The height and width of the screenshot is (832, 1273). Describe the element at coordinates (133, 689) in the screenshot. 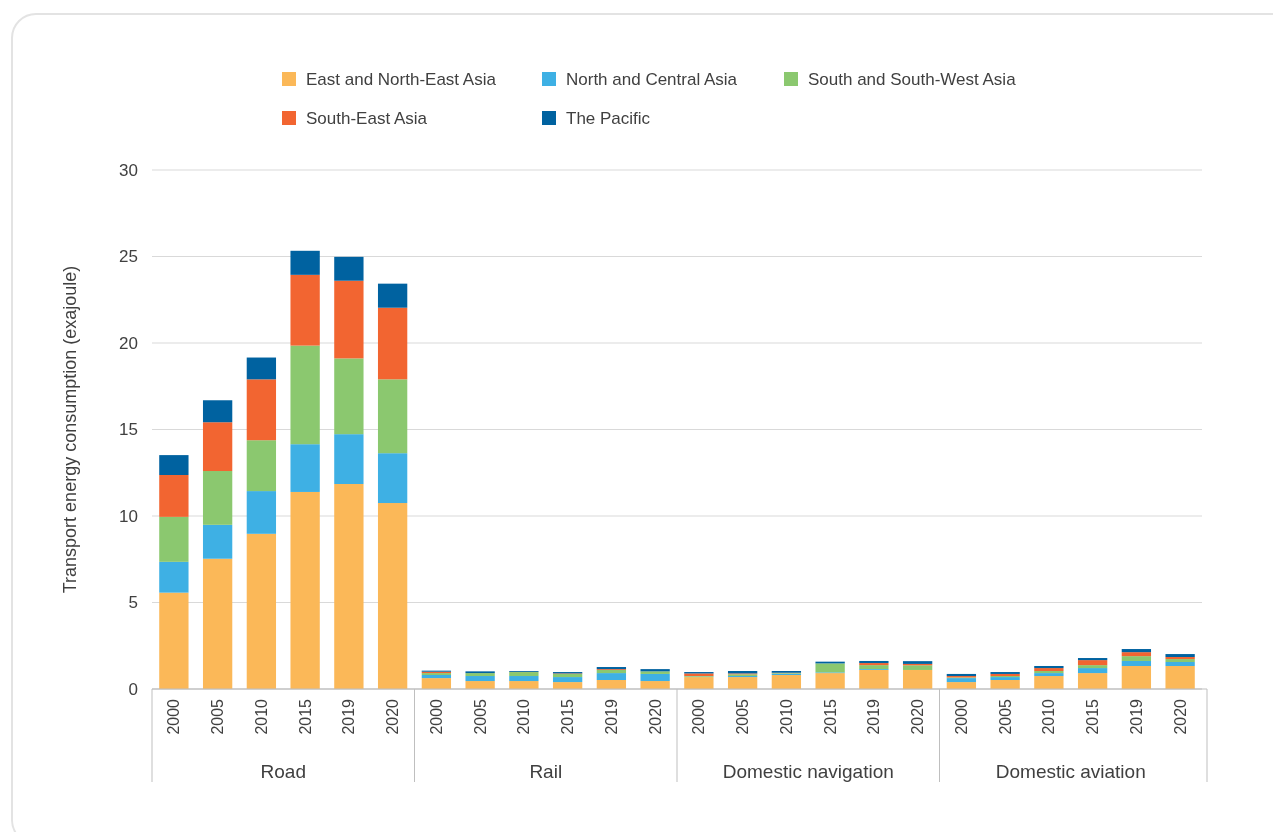

I see `y-tick-label: 0` at that location.